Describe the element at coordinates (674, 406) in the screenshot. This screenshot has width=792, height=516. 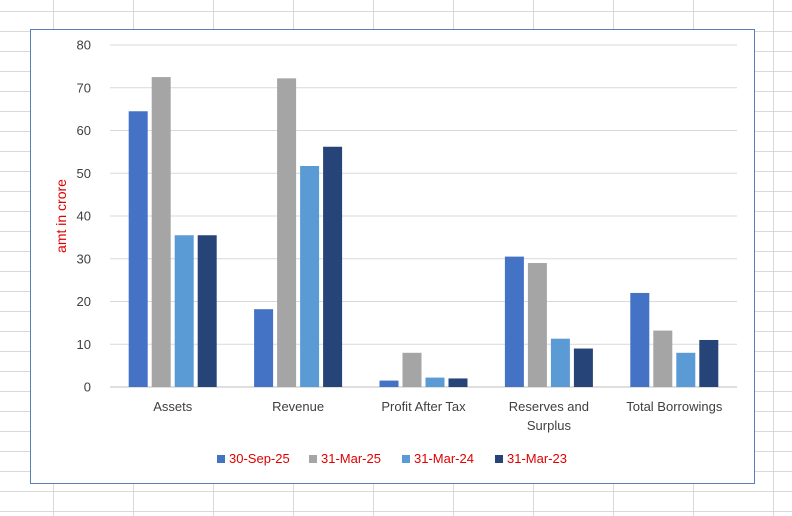
I see `x-category-label: Total Borrowings` at that location.